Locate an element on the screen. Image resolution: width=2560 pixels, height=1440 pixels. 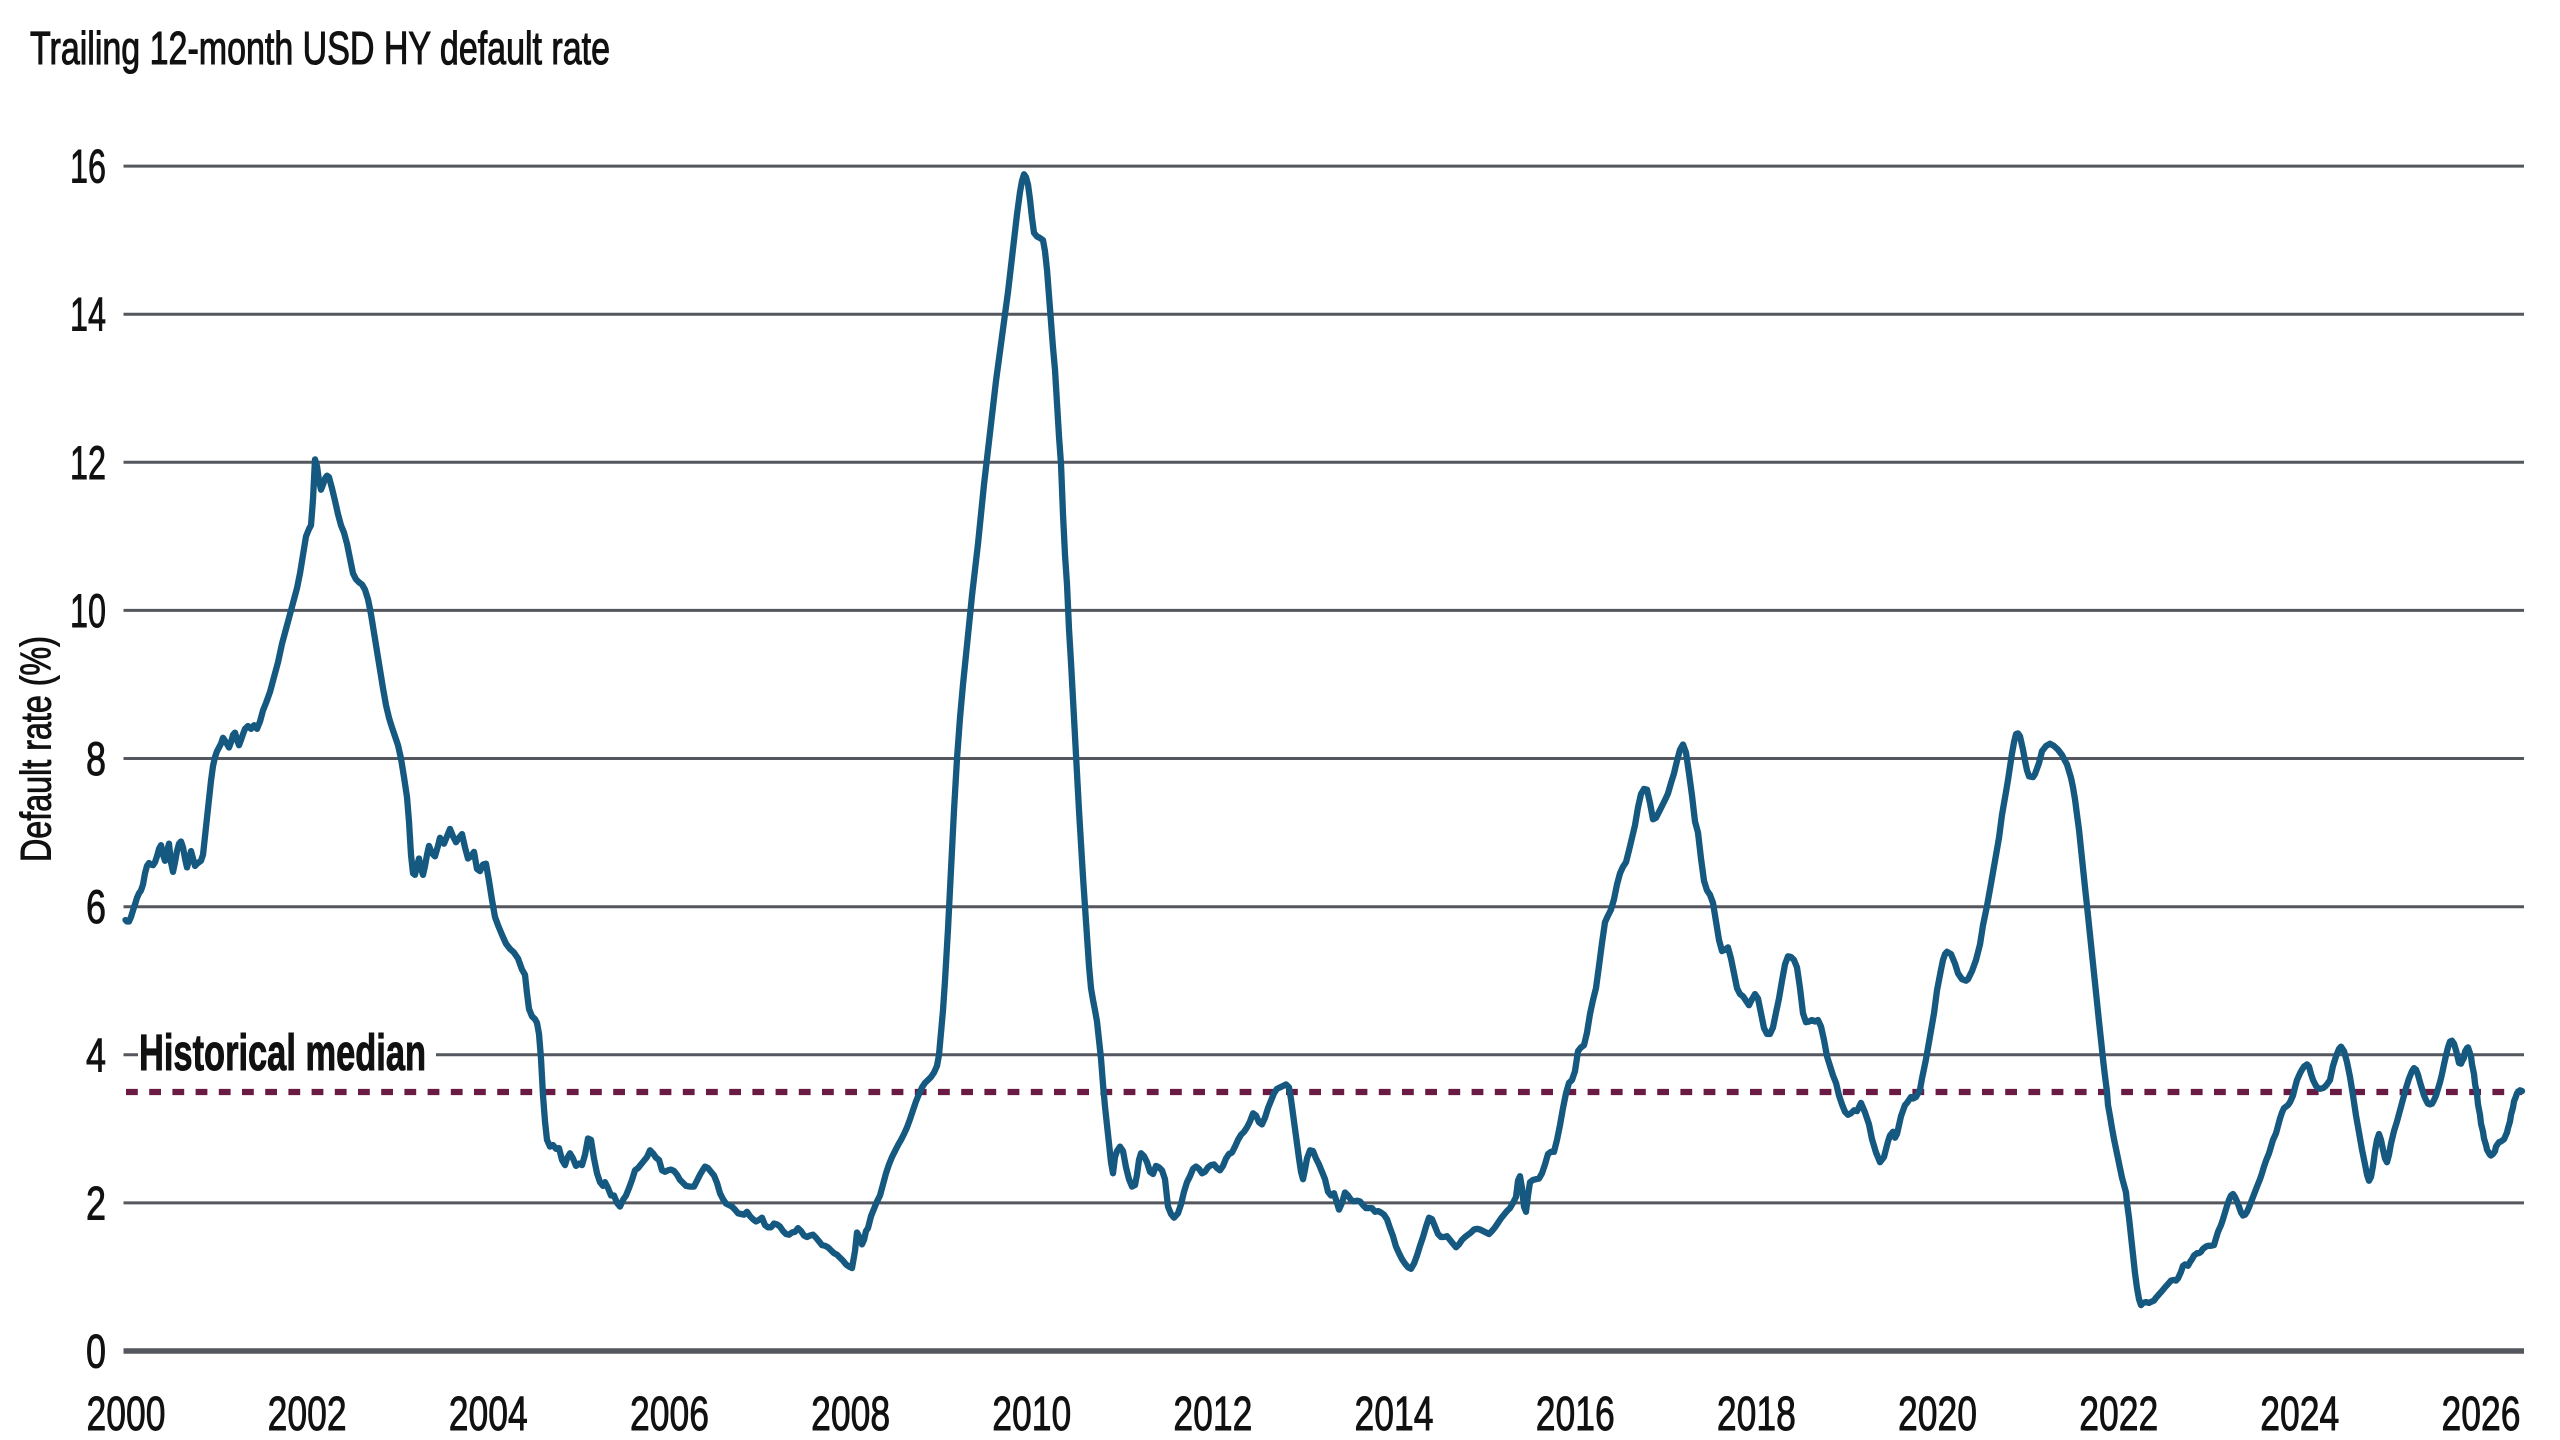
svg-text: 2026 is located at coordinates (2481, 1414).